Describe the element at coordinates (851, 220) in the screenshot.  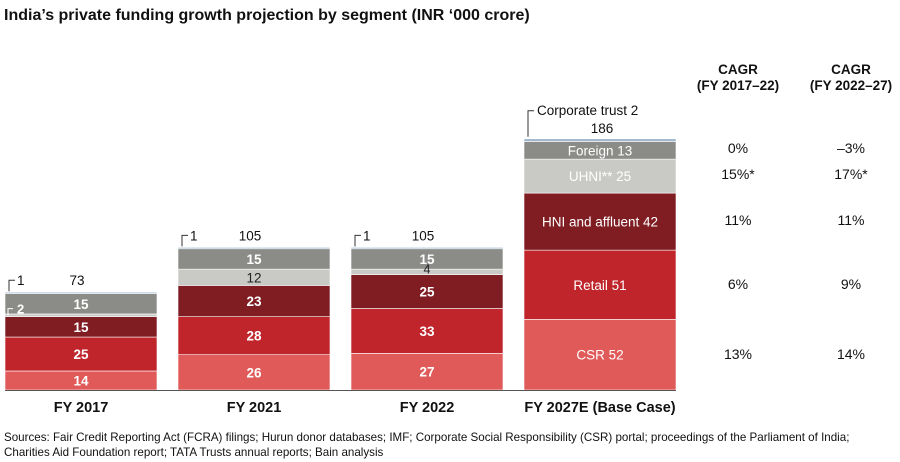
I see `cagr-hni-2022-27: 11%` at that location.